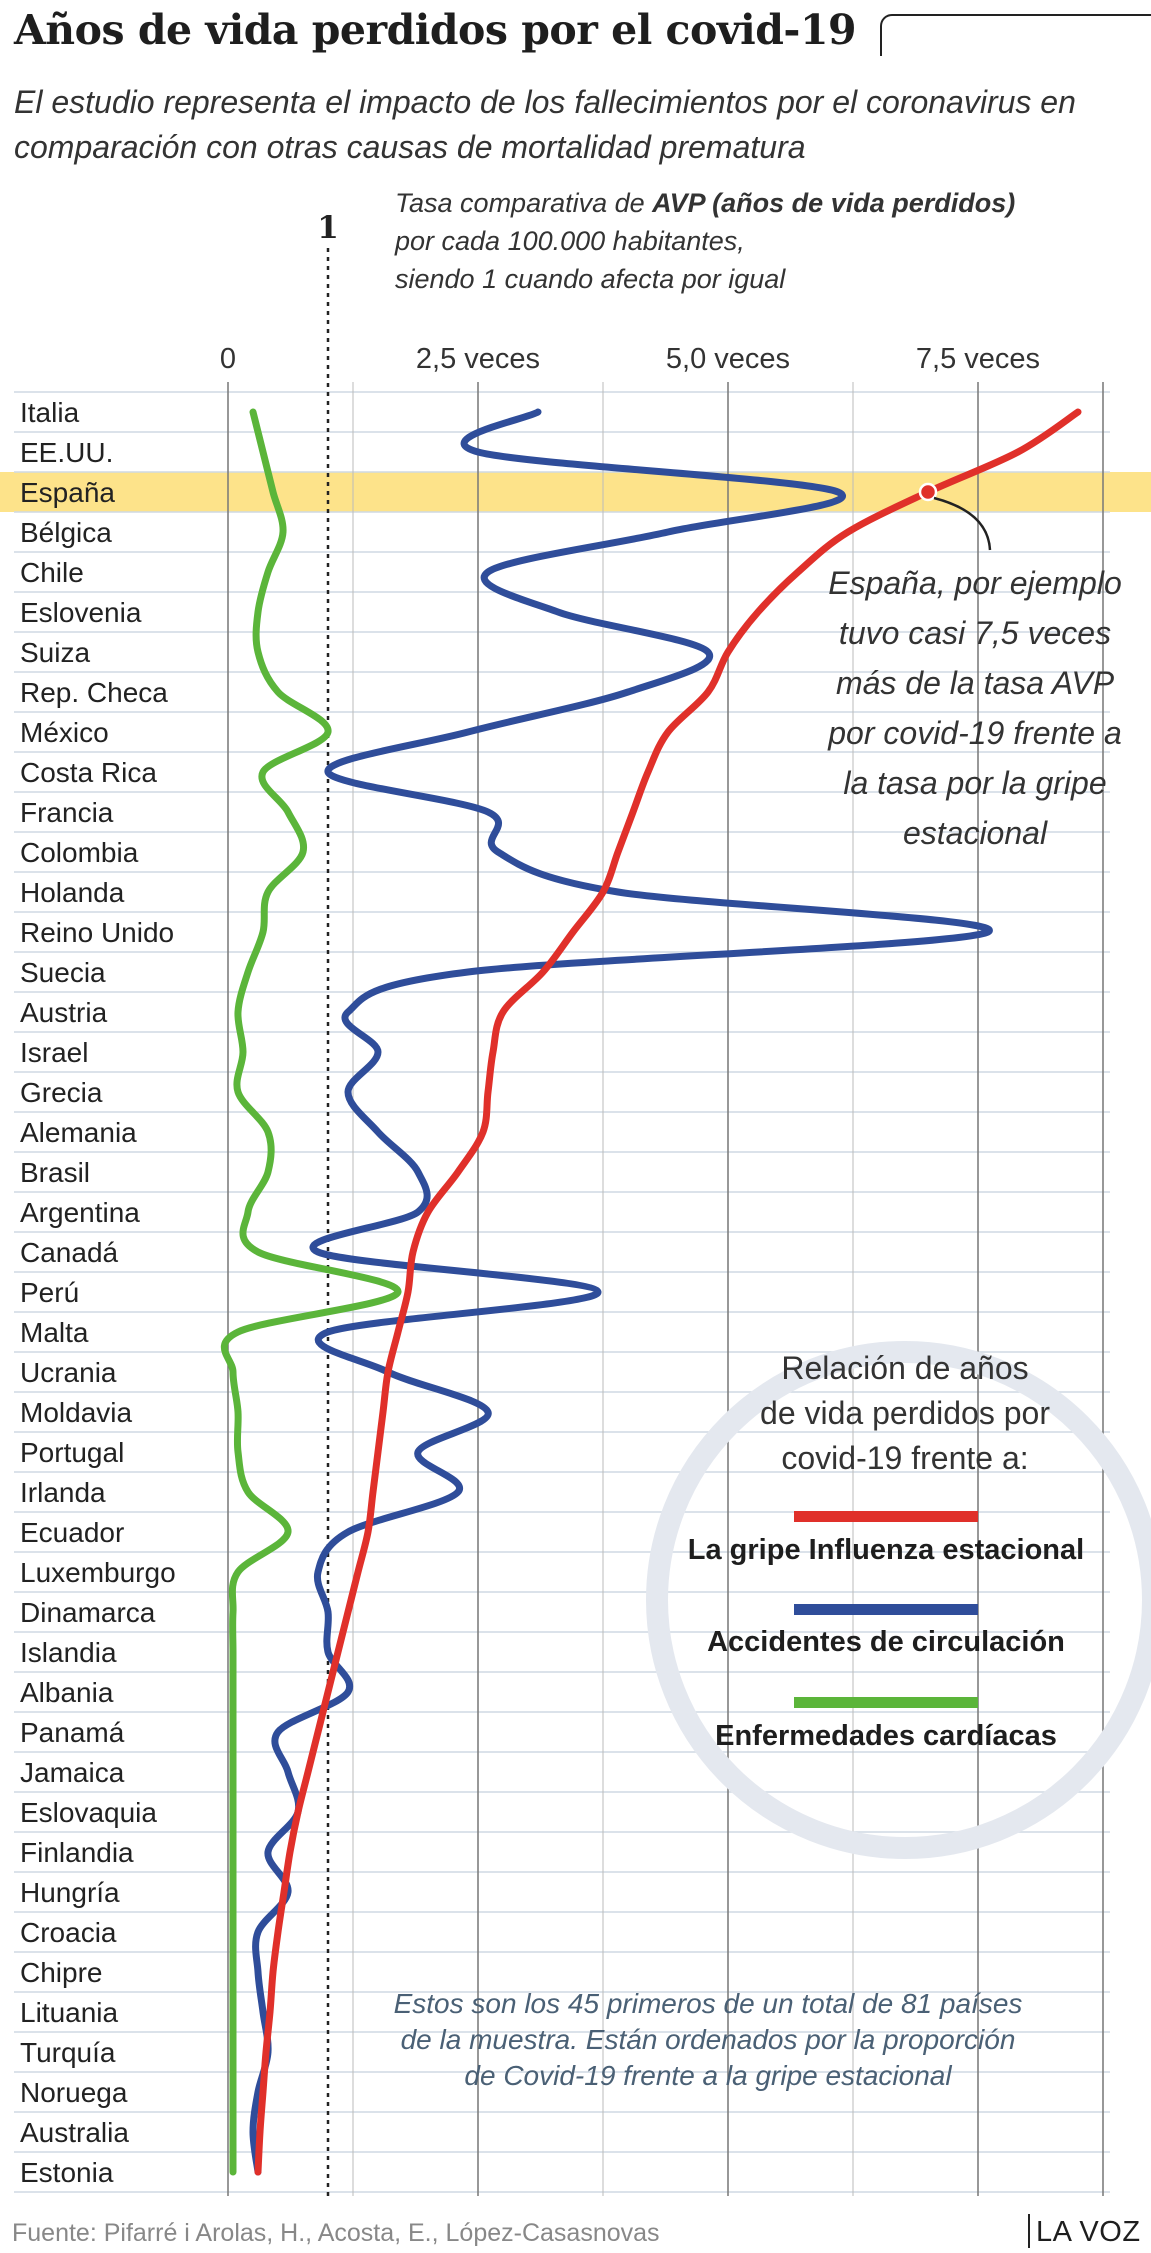 Image resolution: width=1151 pixels, height=2253 pixels. What do you see at coordinates (630, 359) in the screenshot?
I see `x-tick-labels: 0 2,5 veces 5,0 veces 7,5 veces` at bounding box center [630, 359].